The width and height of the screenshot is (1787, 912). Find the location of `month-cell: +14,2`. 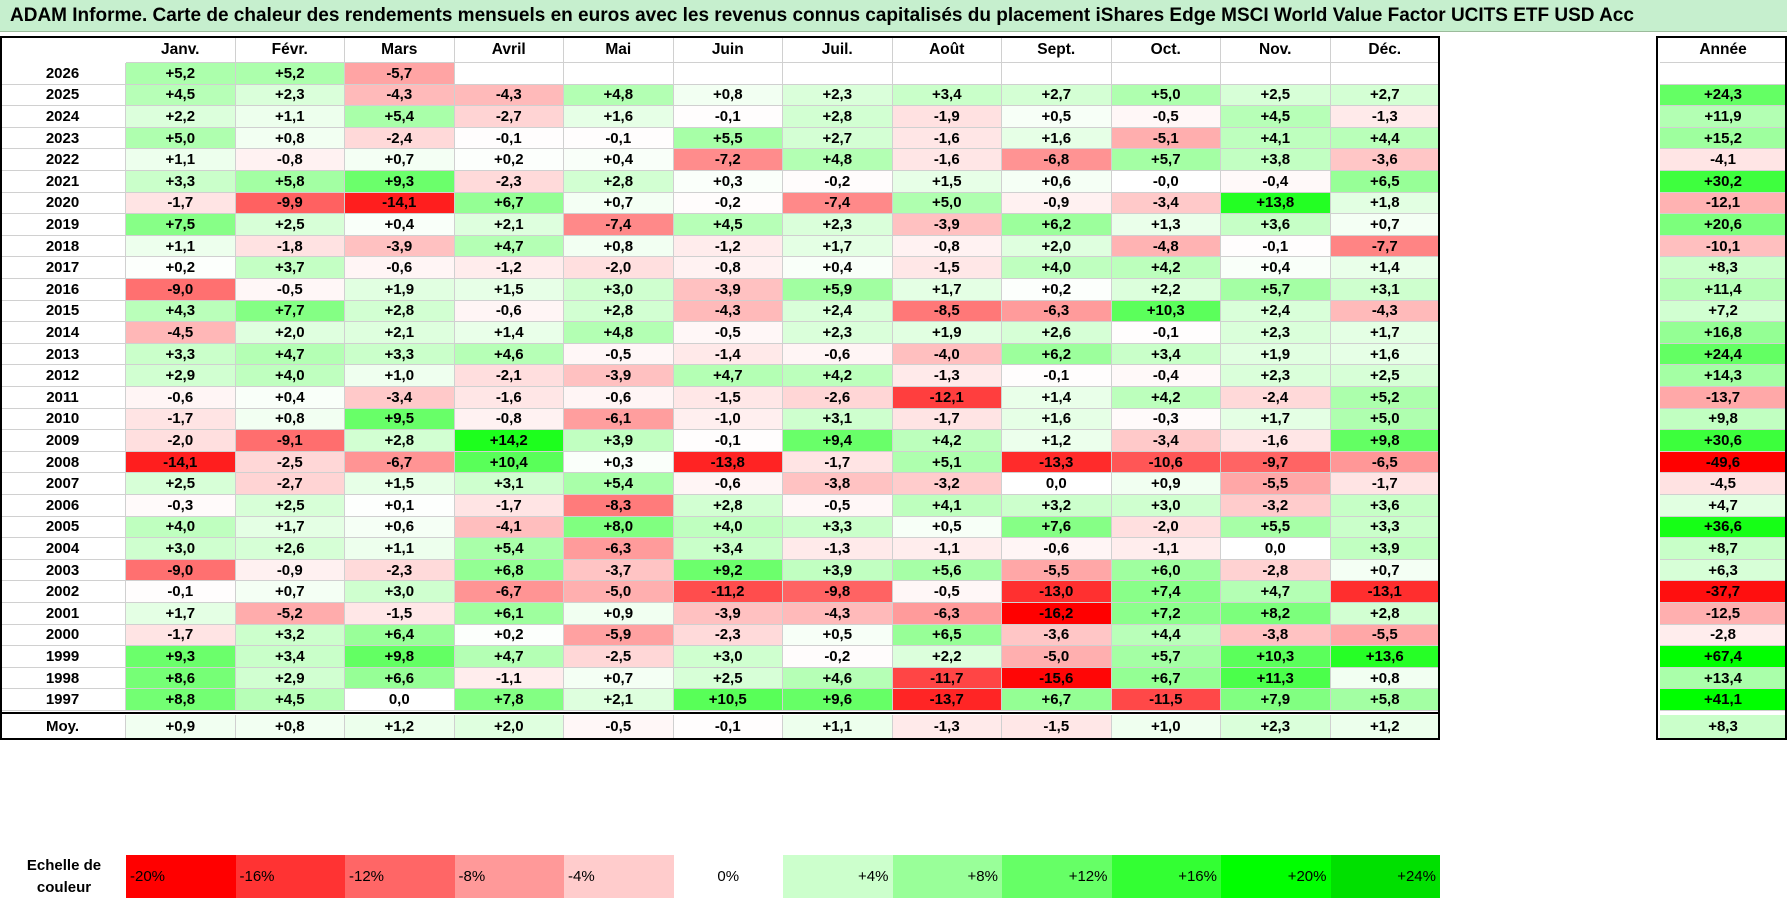

month-cell: +14,2 is located at coordinates (509, 441).